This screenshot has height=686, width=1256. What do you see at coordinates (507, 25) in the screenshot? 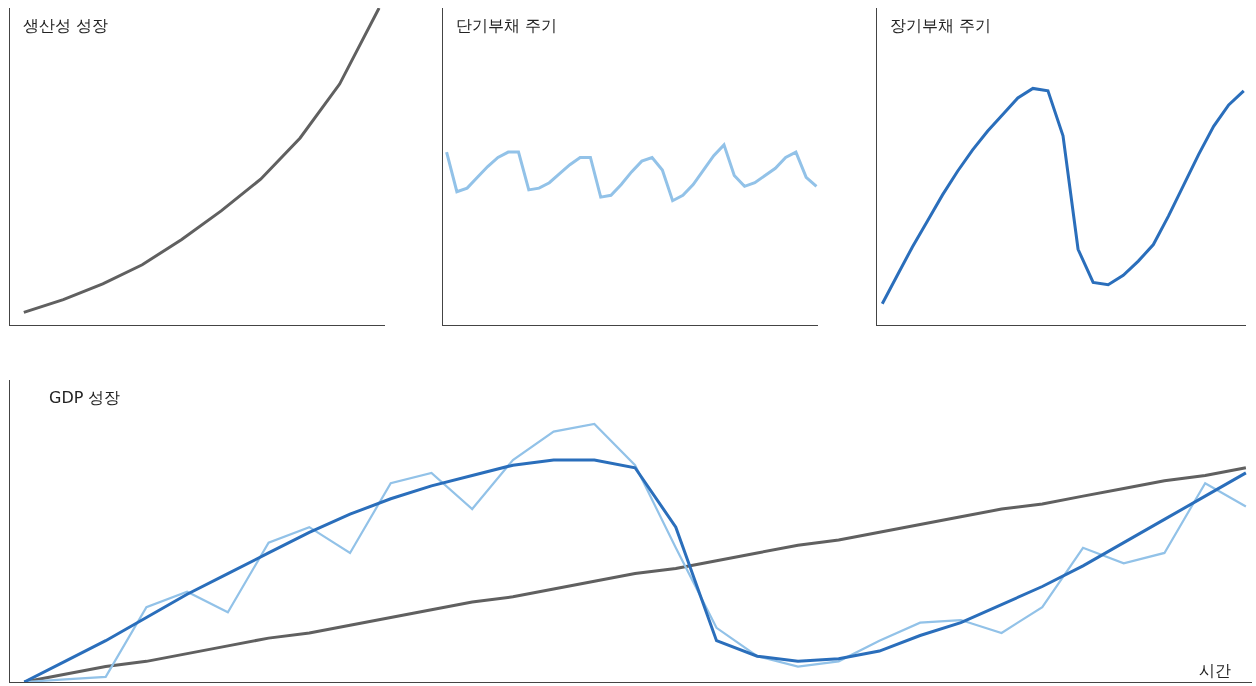
I see `chart-title: 단기부채 주기` at bounding box center [507, 25].